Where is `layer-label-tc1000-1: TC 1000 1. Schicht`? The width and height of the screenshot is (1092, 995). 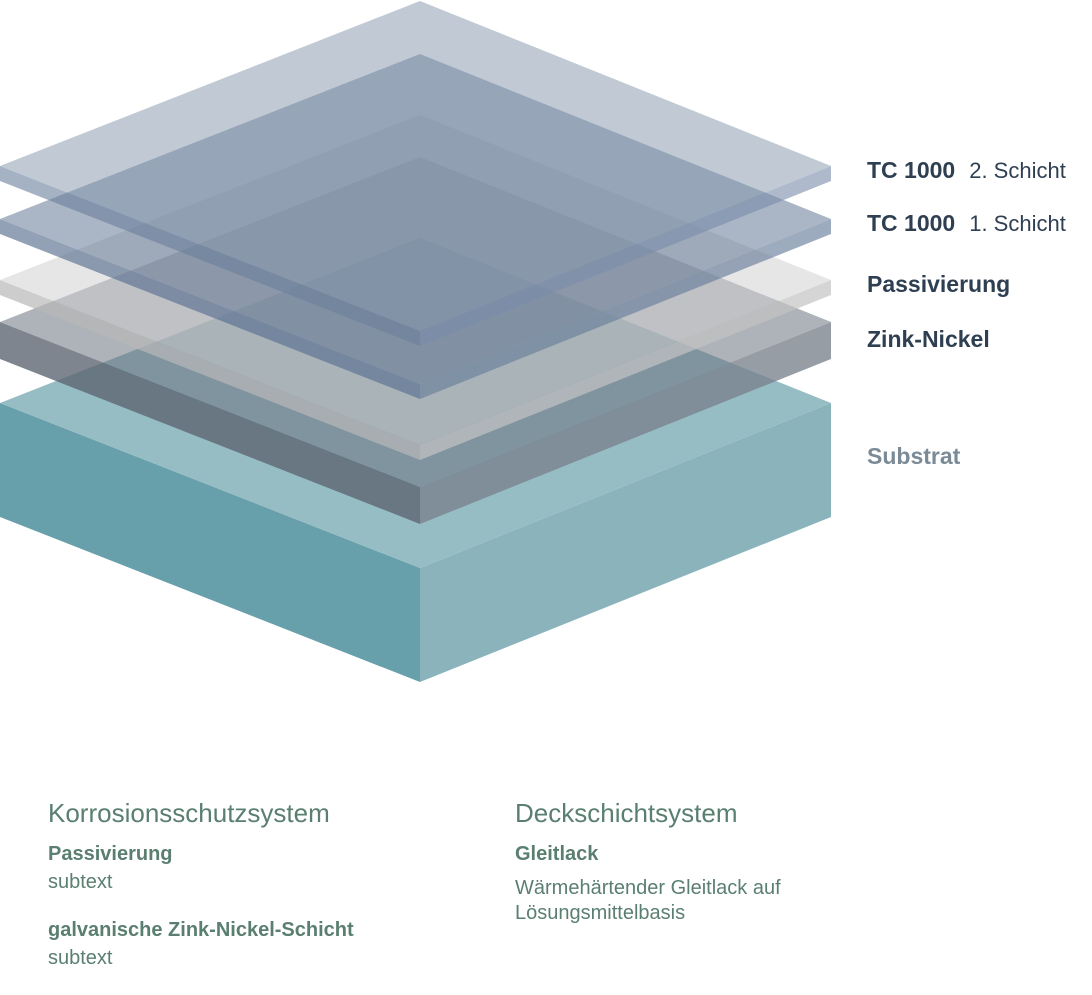
layer-label-tc1000-1: TC 1000 1. Schicht is located at coordinates (966, 223).